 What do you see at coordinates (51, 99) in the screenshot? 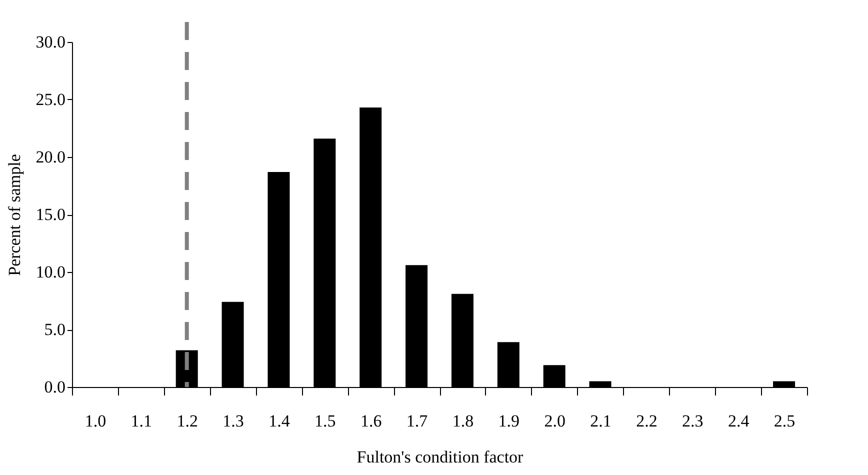
I see `y-tick-label: 25.0` at bounding box center [51, 99].